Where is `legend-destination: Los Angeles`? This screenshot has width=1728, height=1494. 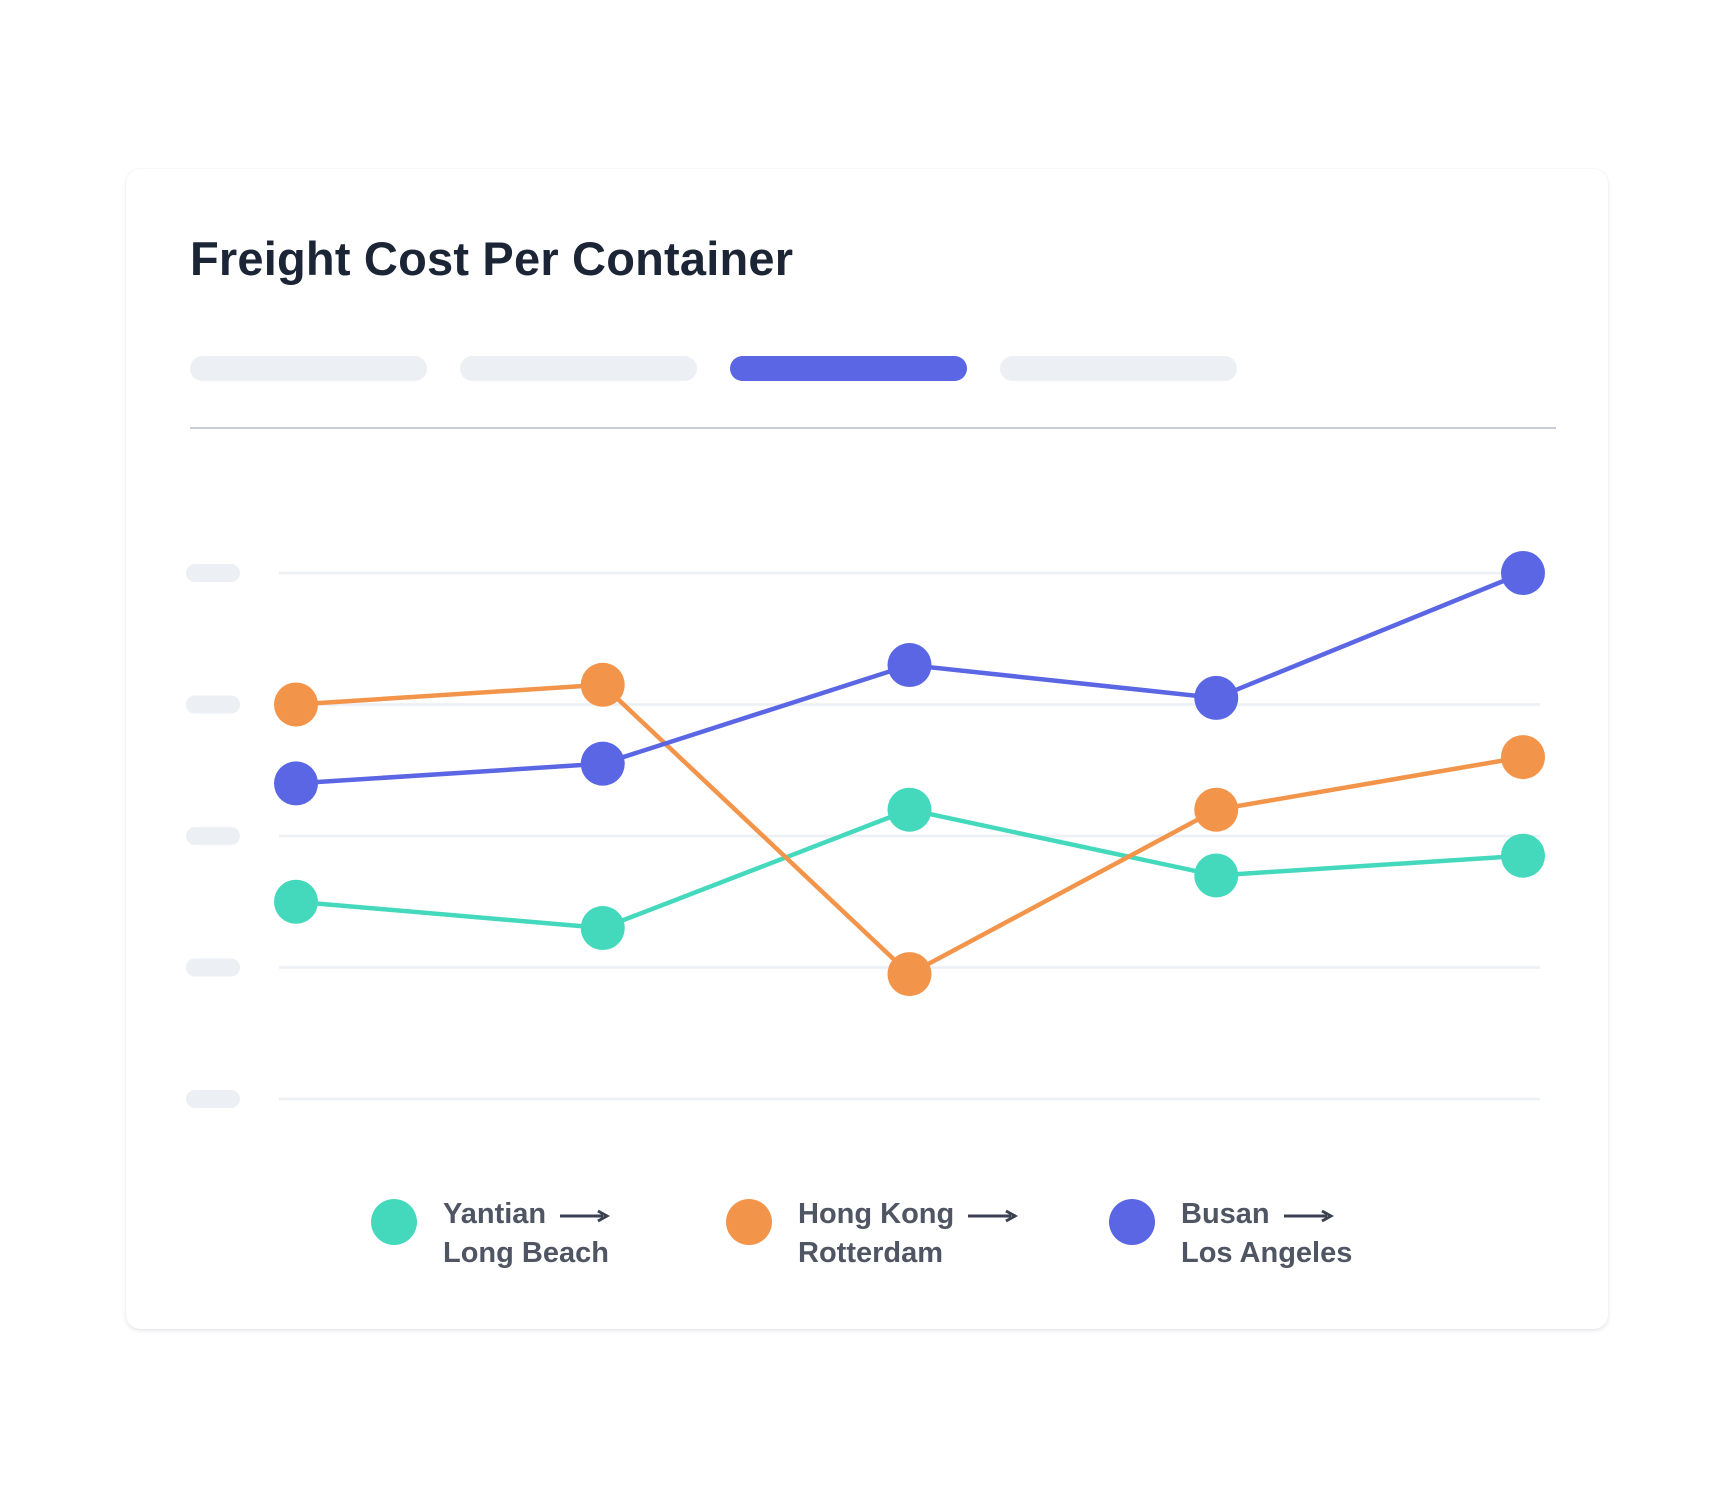
legend-destination: Los Angeles is located at coordinates (1267, 1253).